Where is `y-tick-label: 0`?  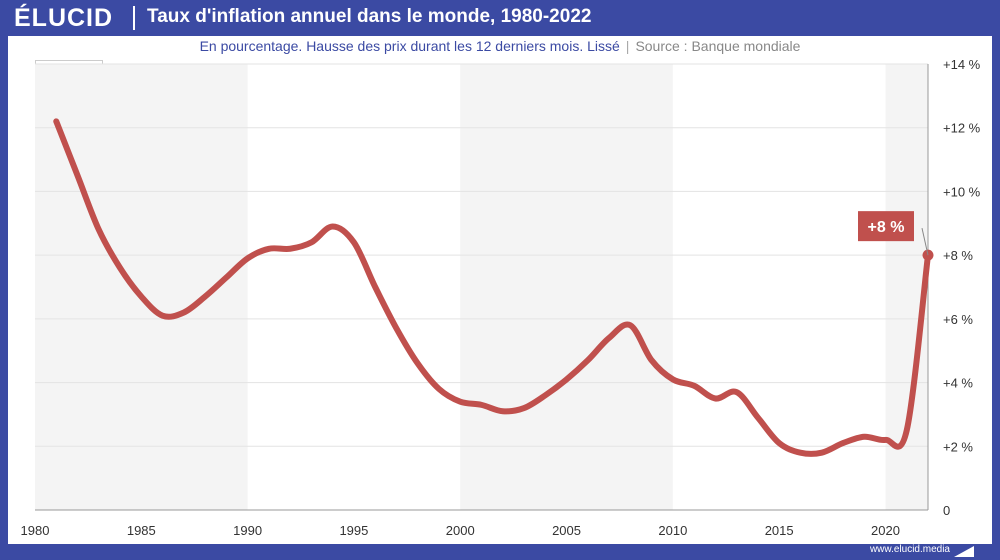
y-tick-label: 0 is located at coordinates (946, 510).